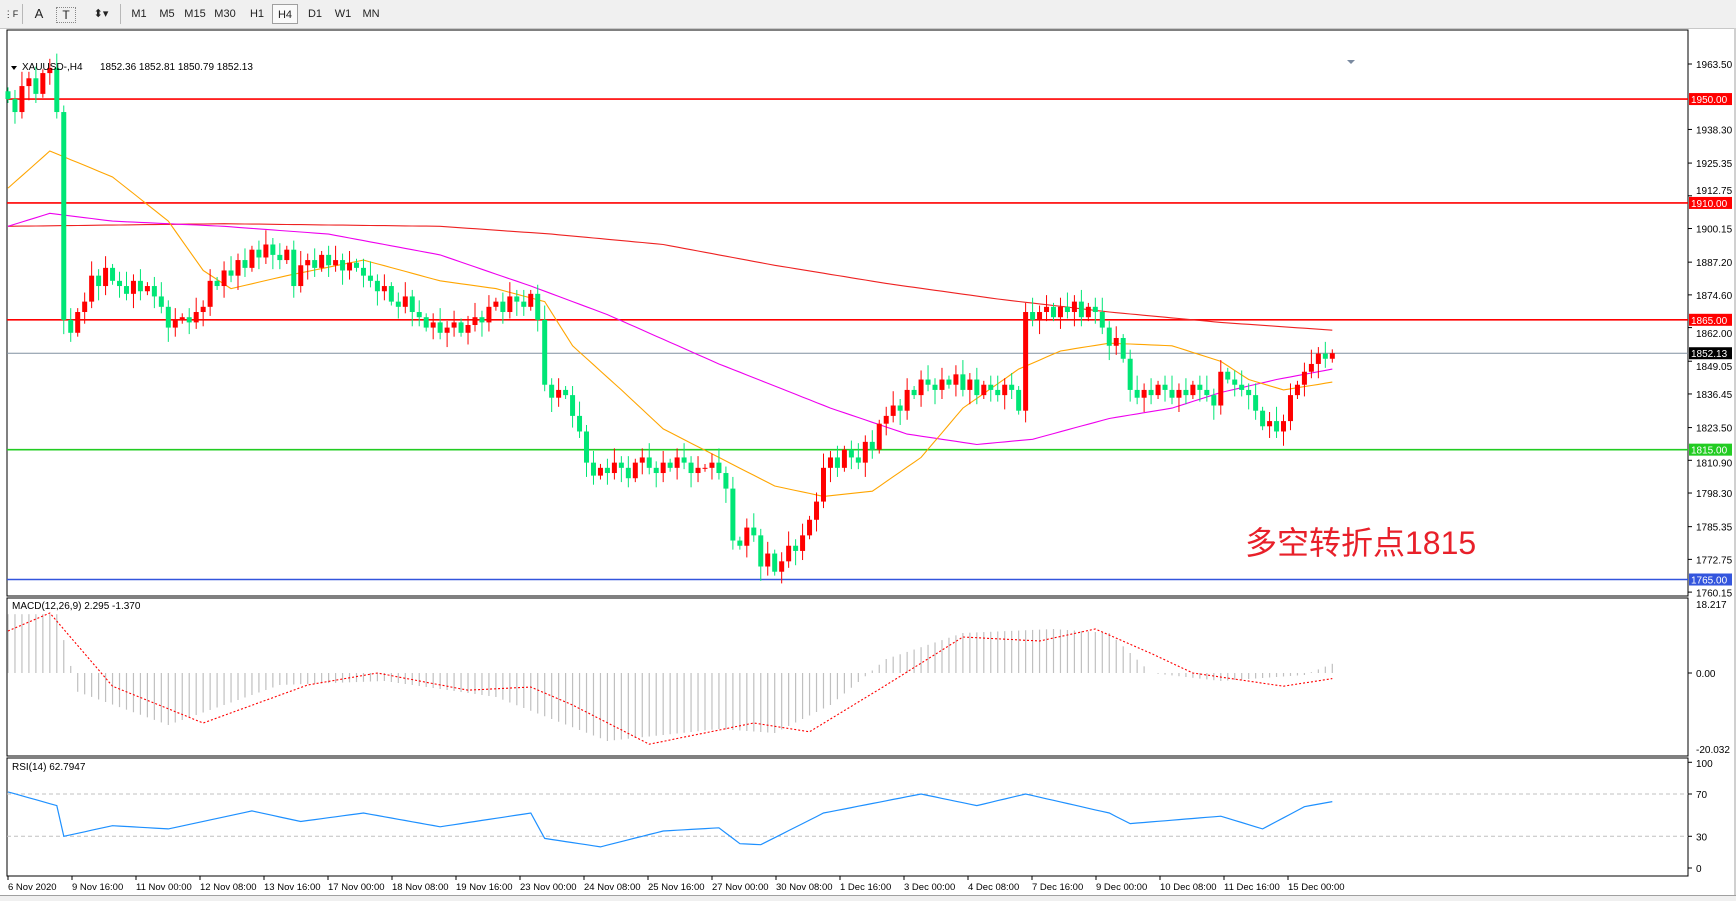 This screenshot has height=901, width=1736. What do you see at coordinates (164, 887) in the screenshot?
I see `time-label: 11 Nov 00:00` at bounding box center [164, 887].